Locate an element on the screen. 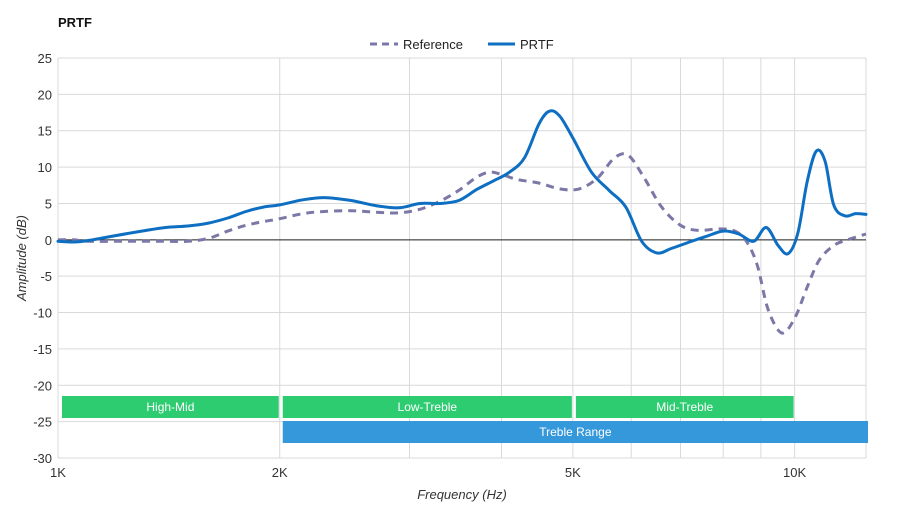 The width and height of the screenshot is (900, 520). band-low-treble is located at coordinates (427, 407).